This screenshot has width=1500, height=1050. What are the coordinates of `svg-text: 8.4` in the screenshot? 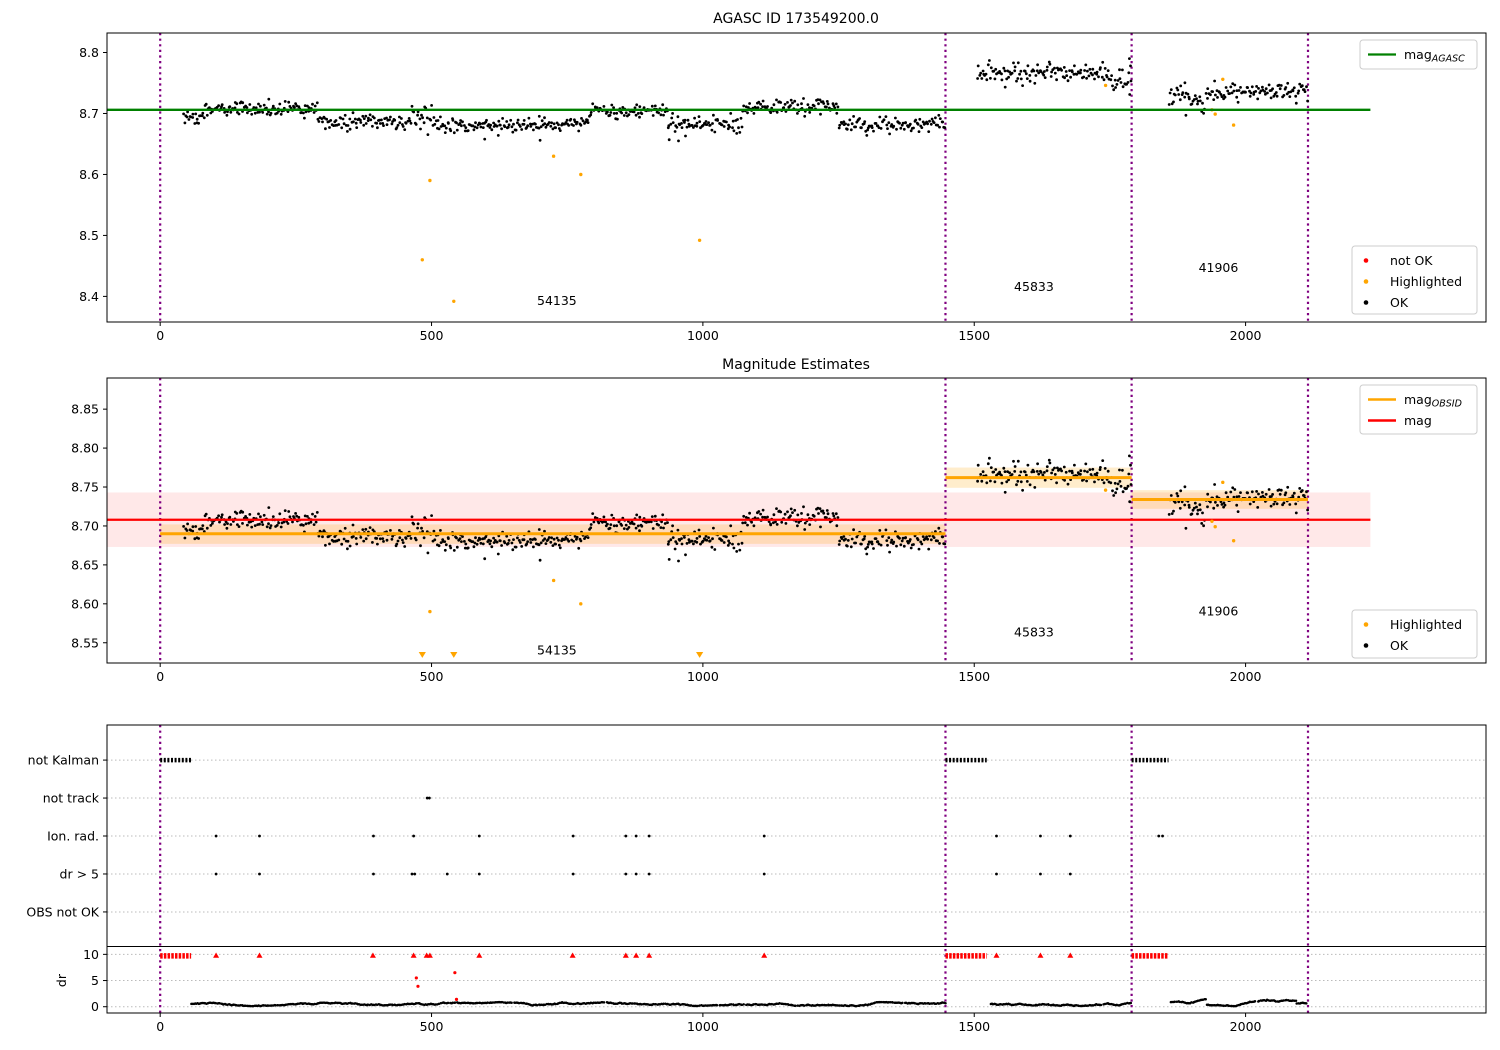 It's located at (89, 296).